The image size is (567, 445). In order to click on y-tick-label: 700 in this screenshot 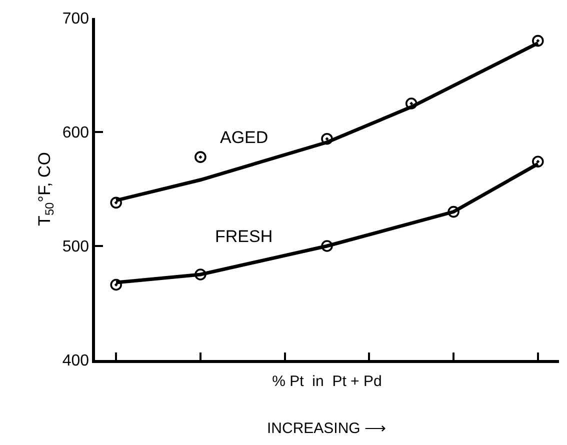, I will do `click(76, 19)`.